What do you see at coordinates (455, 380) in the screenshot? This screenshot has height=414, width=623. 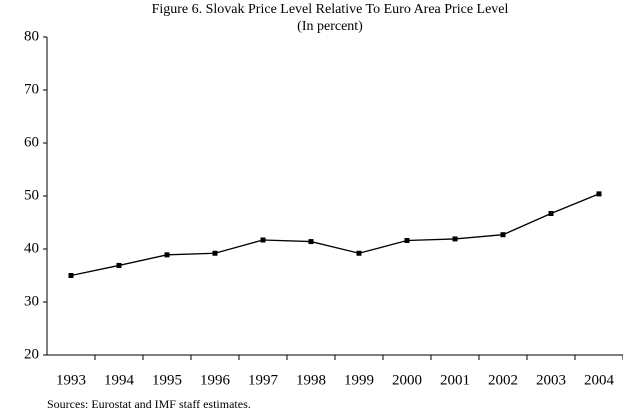 I see `x-tick-label: 2001` at bounding box center [455, 380].